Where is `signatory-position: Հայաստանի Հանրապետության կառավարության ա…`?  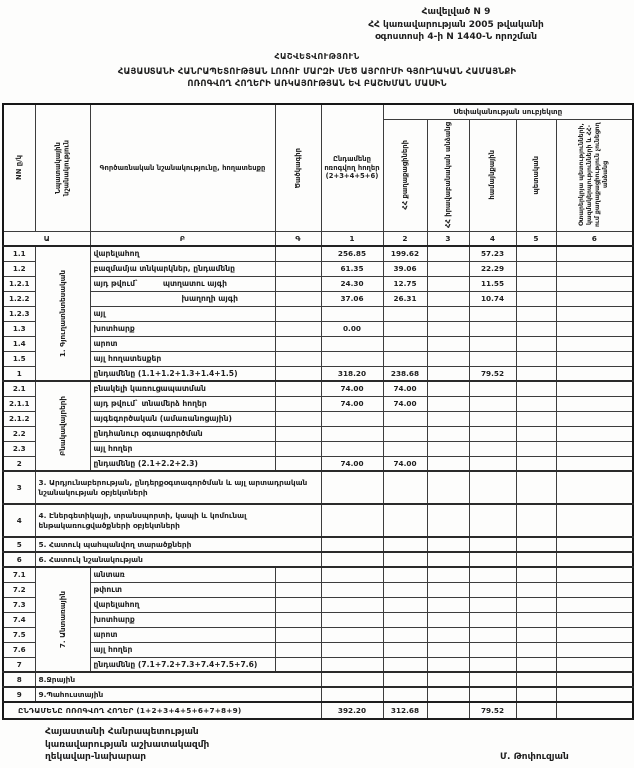
signatory-position: Հայաստանի Հանրապետության կառավարության ա… is located at coordinates (127, 745).